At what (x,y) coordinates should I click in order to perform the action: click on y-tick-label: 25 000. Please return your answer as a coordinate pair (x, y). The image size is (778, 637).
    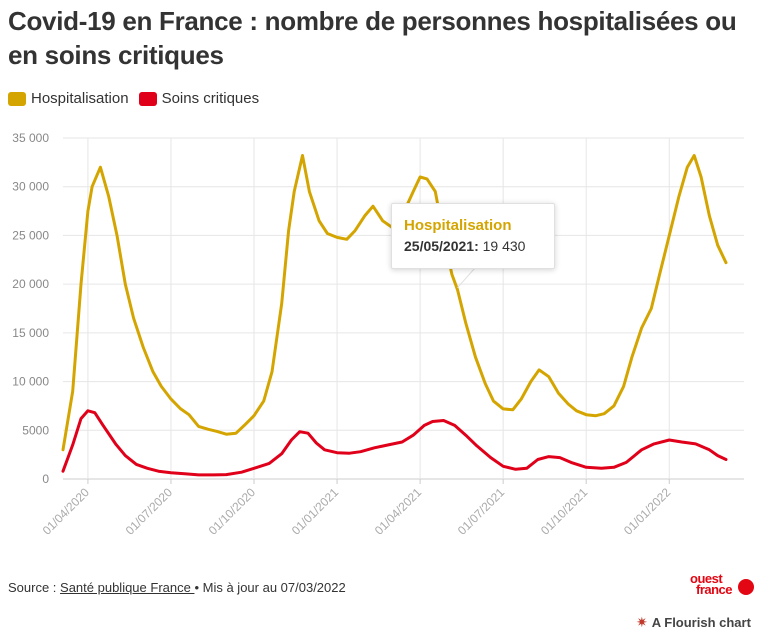
    Looking at the image, I should click on (30, 235).